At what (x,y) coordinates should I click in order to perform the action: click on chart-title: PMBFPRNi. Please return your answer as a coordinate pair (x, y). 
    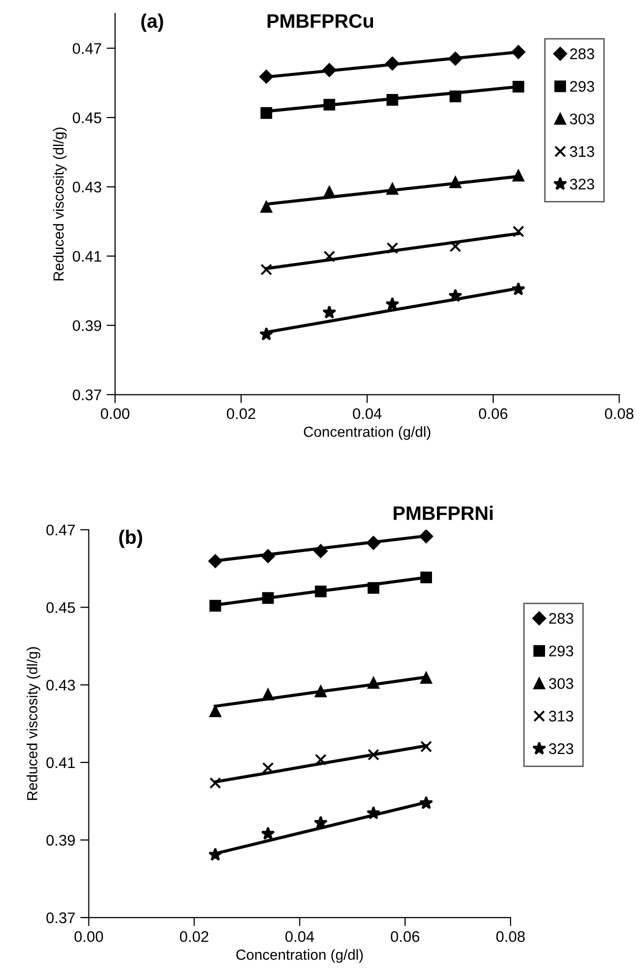
    Looking at the image, I should click on (443, 513).